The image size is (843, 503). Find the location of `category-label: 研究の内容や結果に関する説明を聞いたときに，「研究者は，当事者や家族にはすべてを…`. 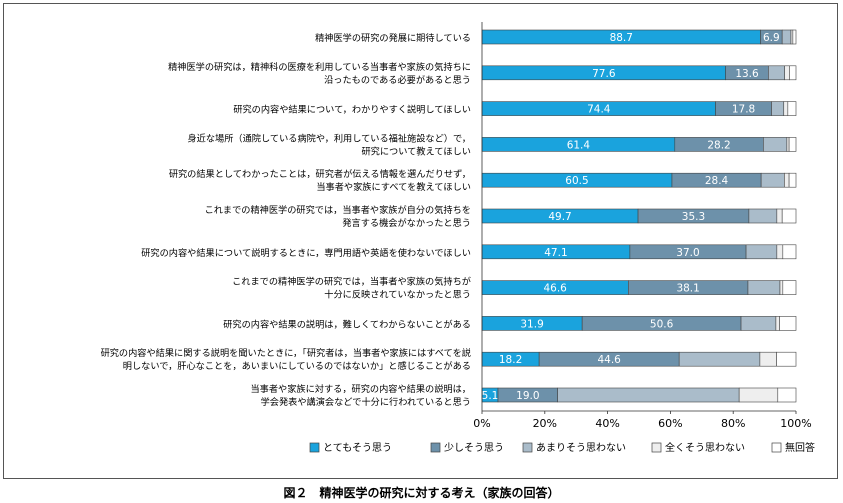

category-label: 研究の内容や結果に関する説明を聞いたときに，「研究者は，当事者や家族にはすべてを… is located at coordinates (286, 353).